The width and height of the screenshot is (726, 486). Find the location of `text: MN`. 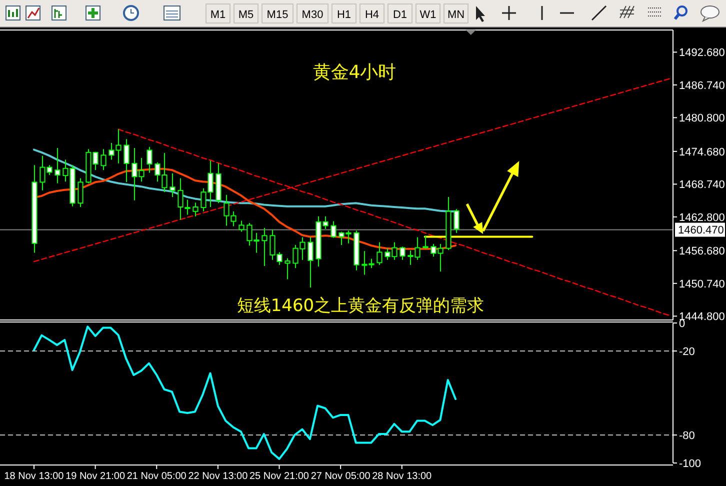

text: MN is located at coordinates (456, 15).